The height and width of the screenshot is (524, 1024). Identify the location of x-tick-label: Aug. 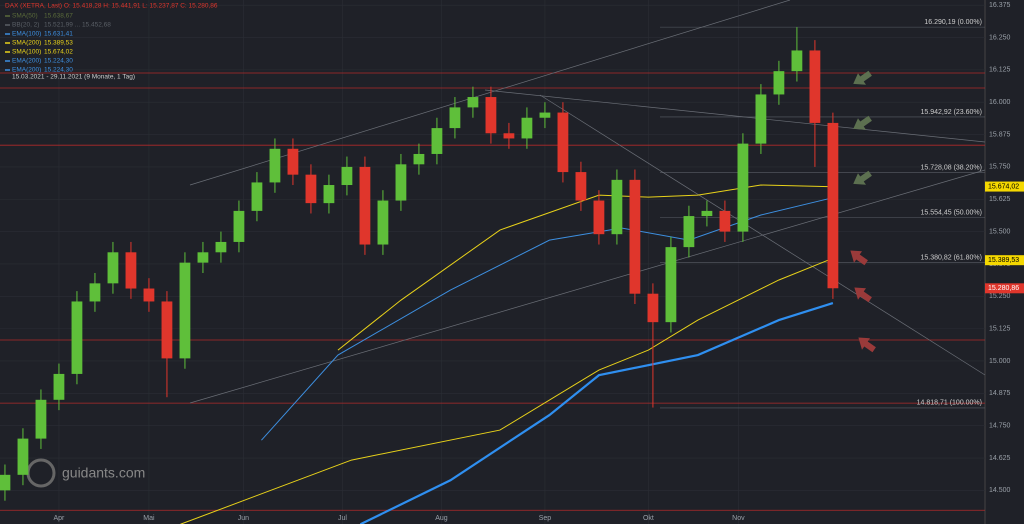
(441, 518).